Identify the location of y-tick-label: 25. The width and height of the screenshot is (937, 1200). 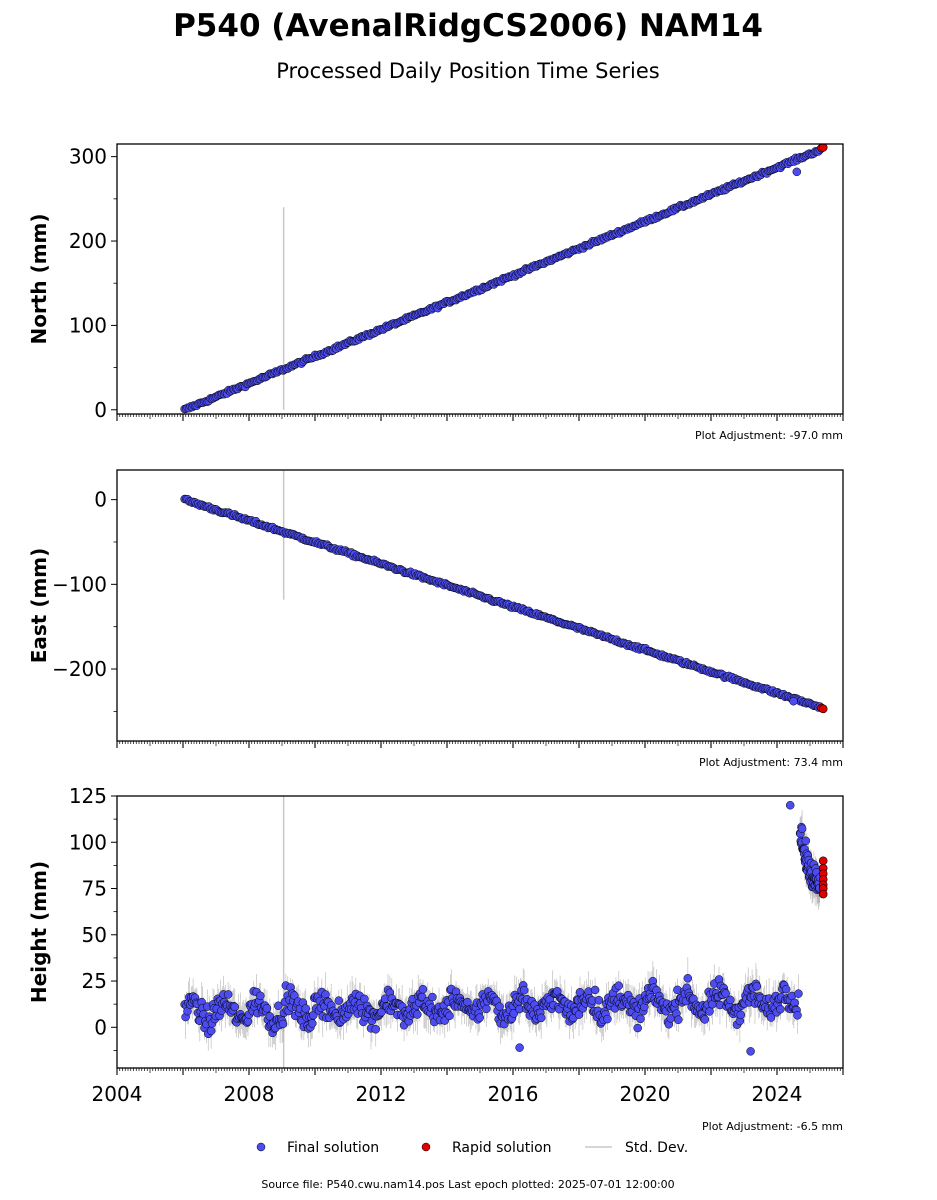
(94, 981).